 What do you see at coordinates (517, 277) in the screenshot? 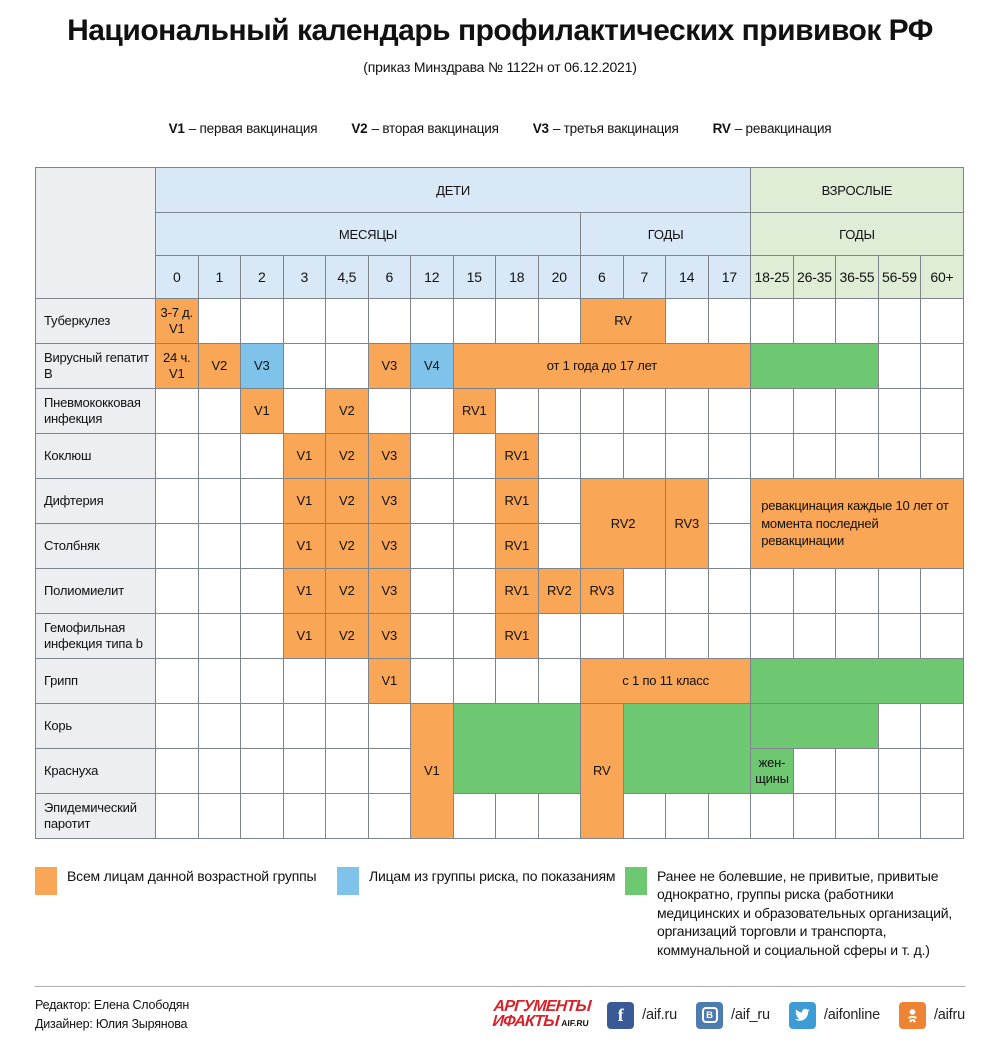
I see `column-header: 18` at bounding box center [517, 277].